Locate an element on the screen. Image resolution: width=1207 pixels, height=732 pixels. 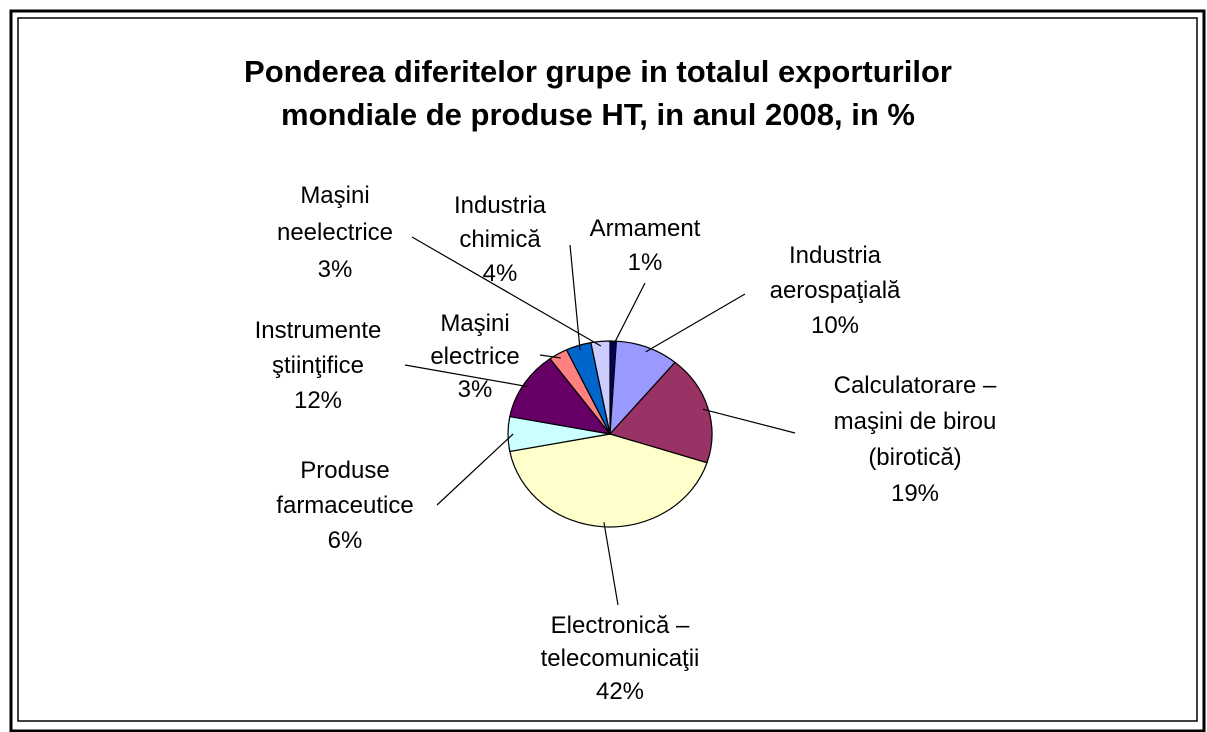
value-label: 4% is located at coordinates (500, 273).